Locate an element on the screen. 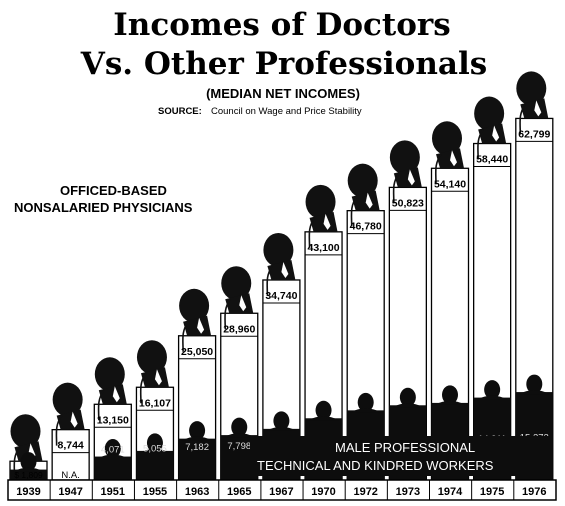 The image size is (565, 506). year-label: 1967 is located at coordinates (281, 492).